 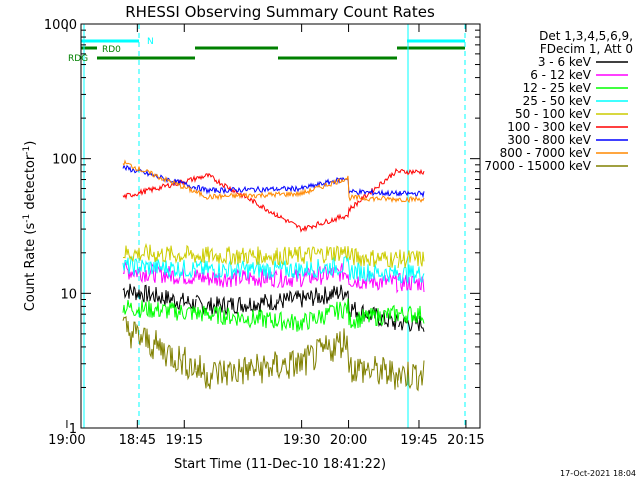 What do you see at coordinates (137, 440) in the screenshot?
I see `x-tick-label-0: 18:45` at bounding box center [137, 440].